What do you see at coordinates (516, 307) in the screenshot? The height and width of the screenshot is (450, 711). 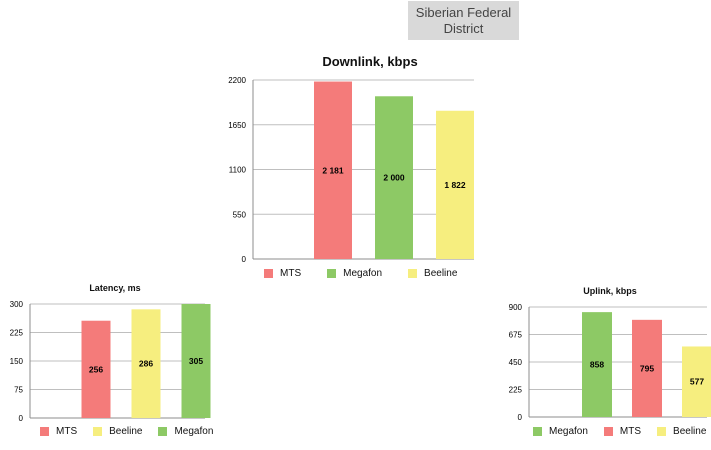 I see `y-tick-label: 900` at bounding box center [516, 307].